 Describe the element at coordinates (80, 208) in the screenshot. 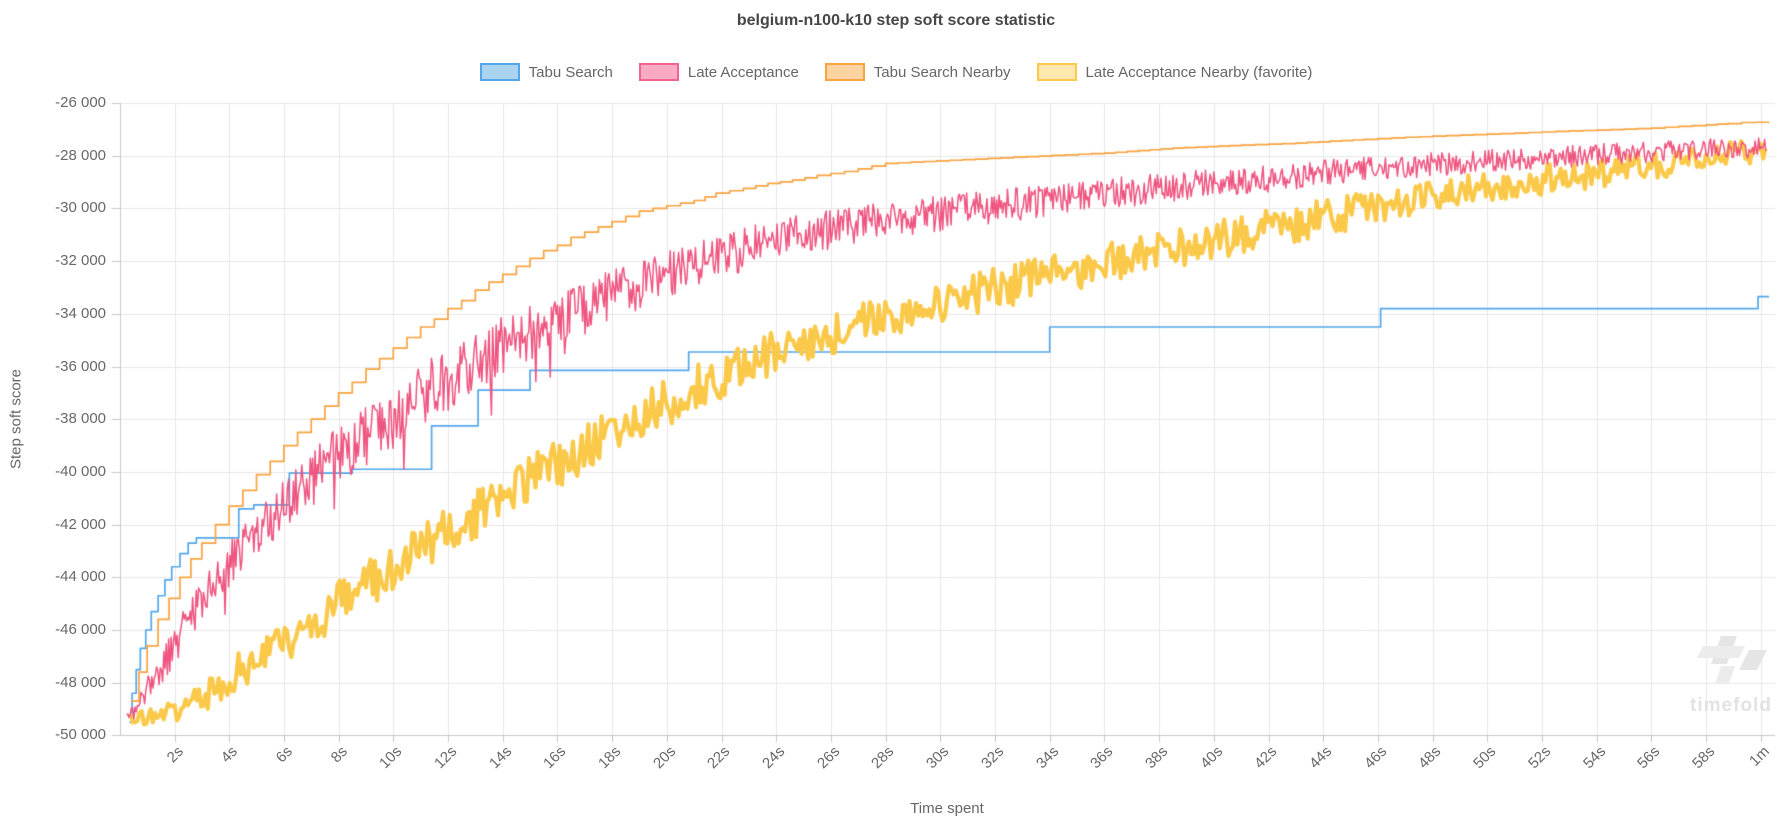

I see `y-tick-label: -30 000` at that location.